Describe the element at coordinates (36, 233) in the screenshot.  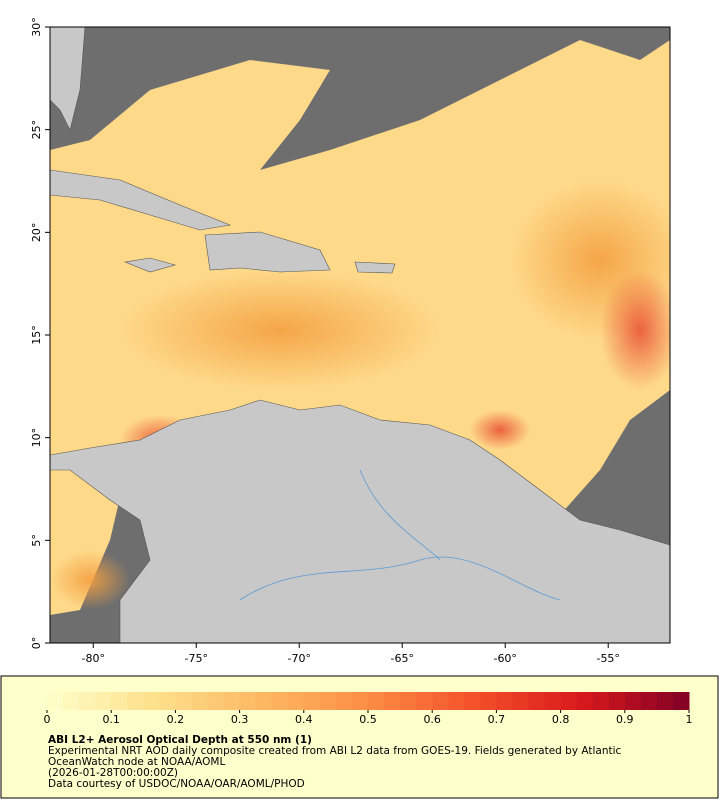
I see `y-tick-label: 20°` at that location.